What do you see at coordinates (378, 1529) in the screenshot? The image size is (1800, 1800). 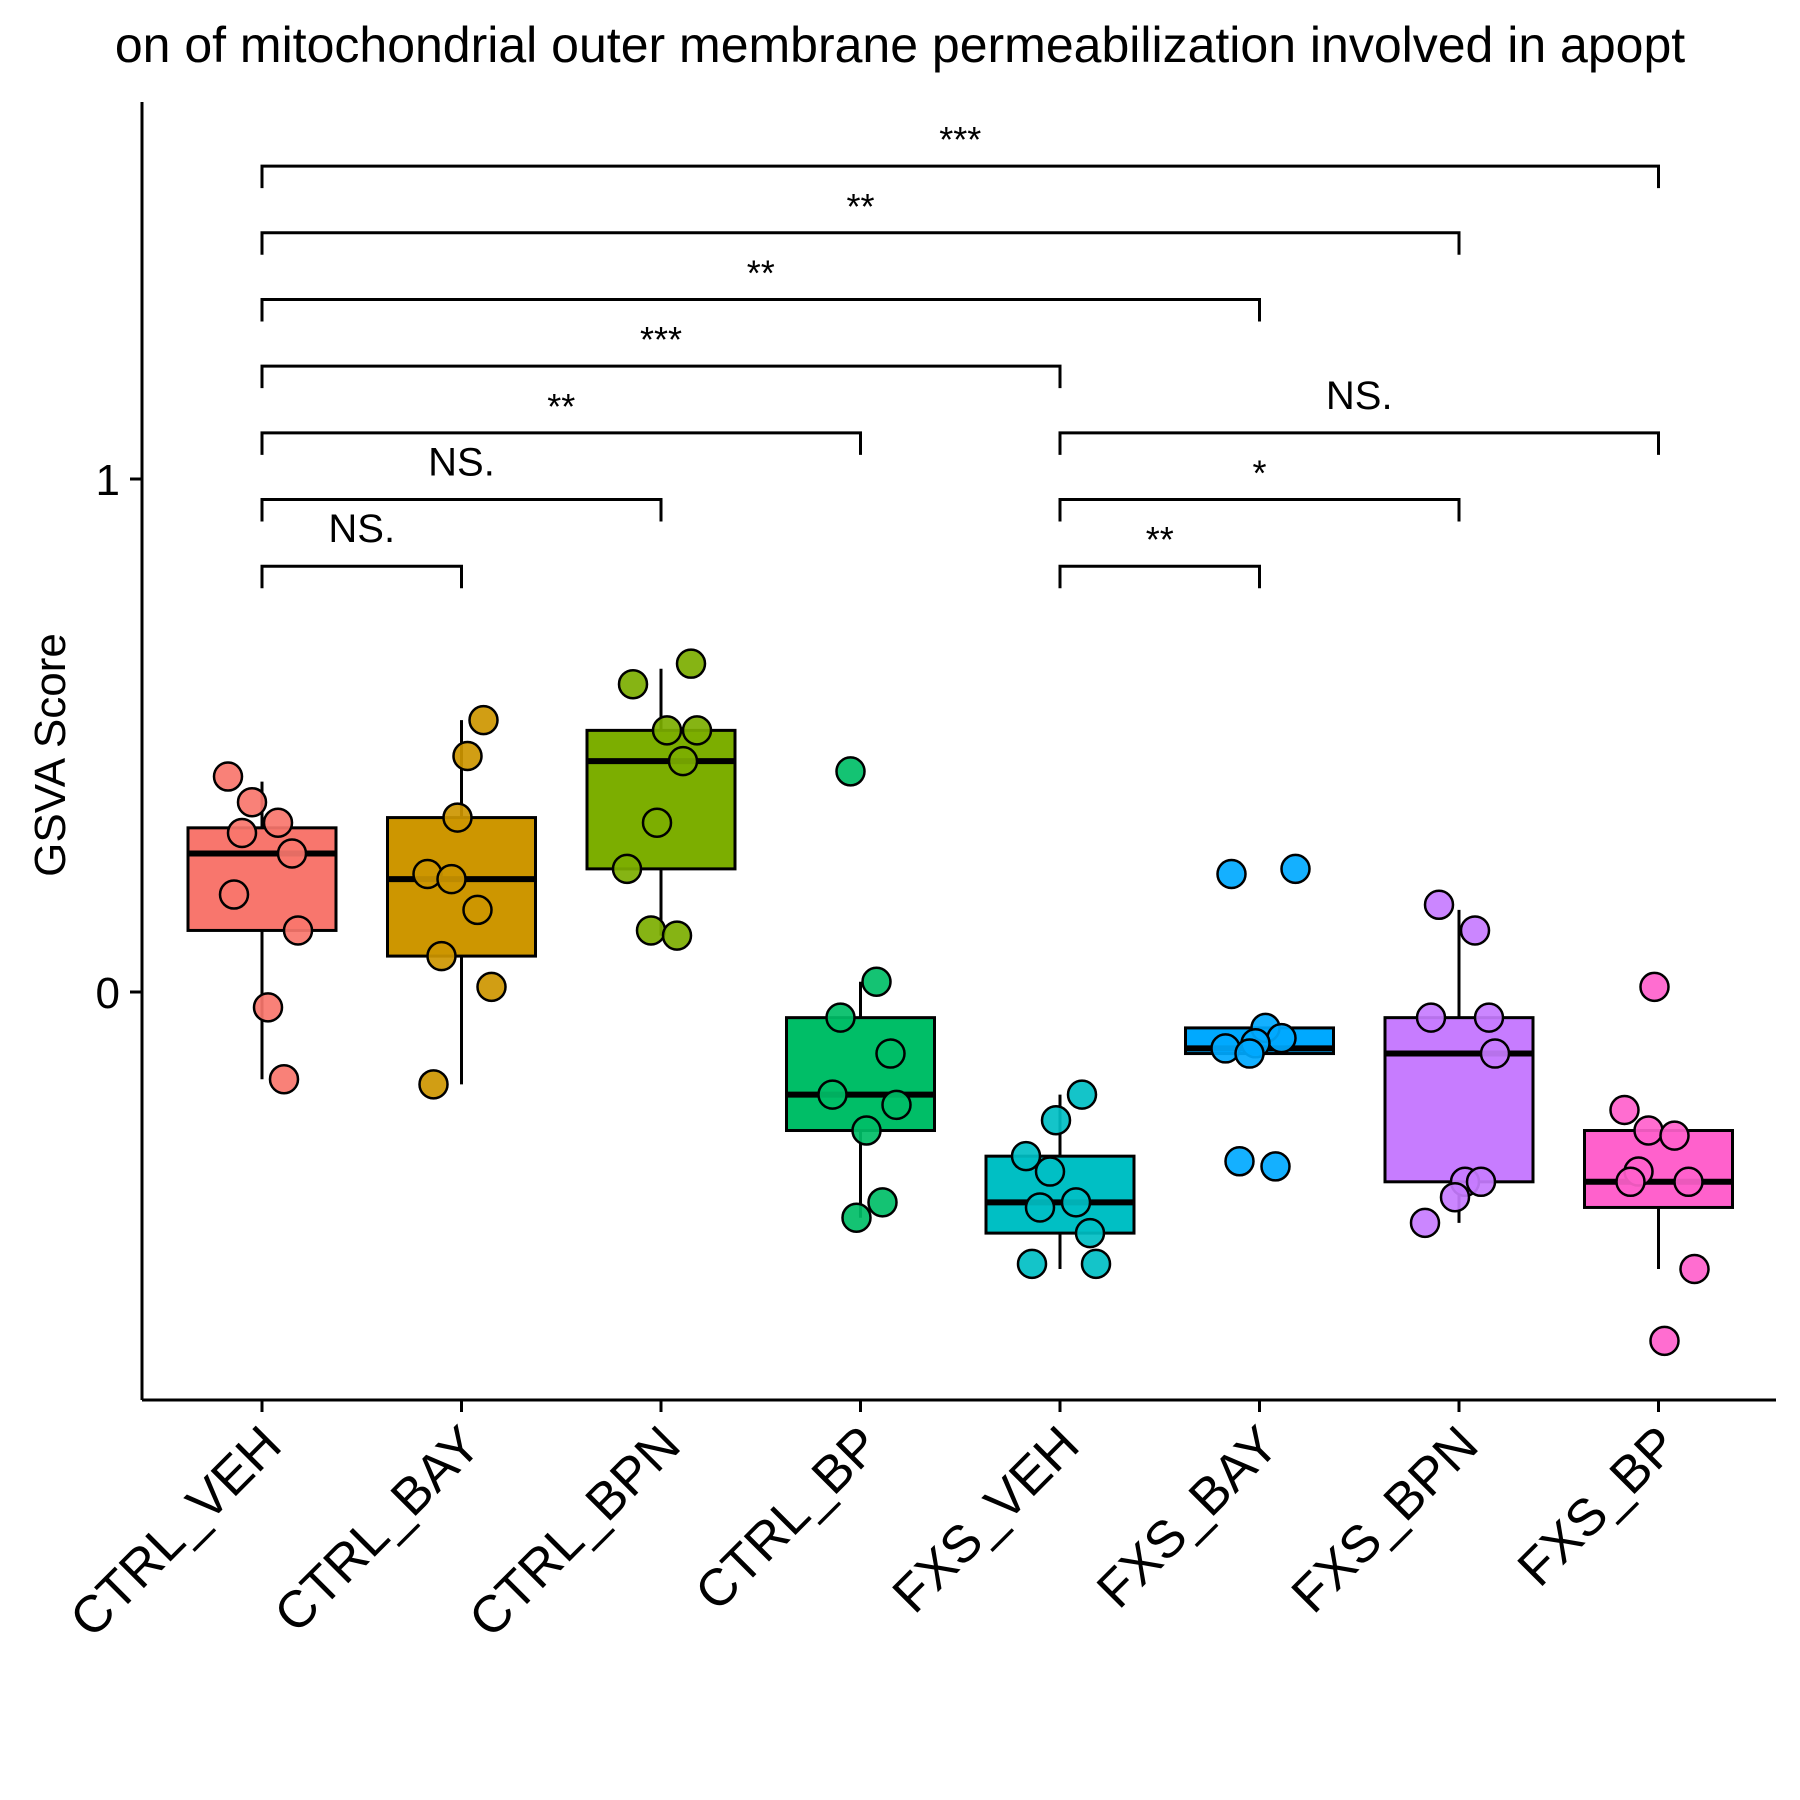 I see `x-tick-label: CTRL_BAY` at bounding box center [378, 1529].